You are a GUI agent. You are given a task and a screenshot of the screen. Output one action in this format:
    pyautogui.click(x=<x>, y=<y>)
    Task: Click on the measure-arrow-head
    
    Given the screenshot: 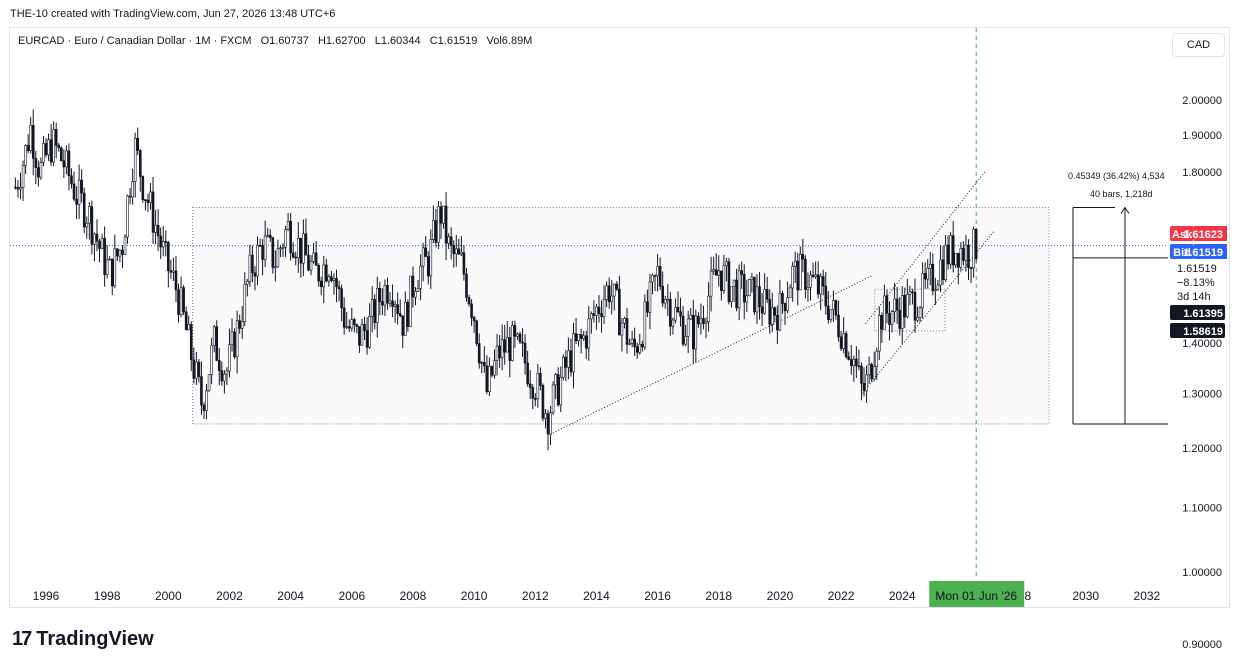 What is the action you would take?
    pyautogui.click(x=1125, y=210)
    